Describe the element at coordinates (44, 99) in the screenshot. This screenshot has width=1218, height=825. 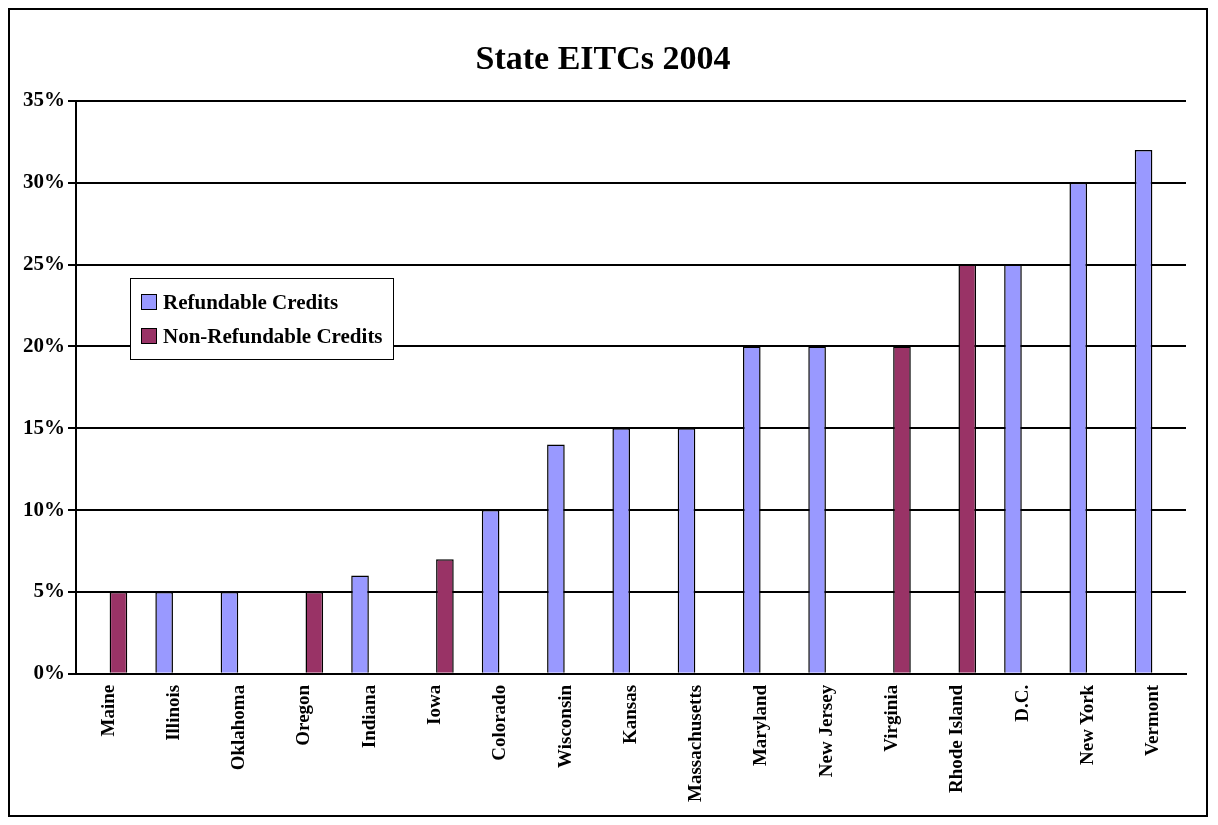
I see `y-tick-label: 35%` at that location.